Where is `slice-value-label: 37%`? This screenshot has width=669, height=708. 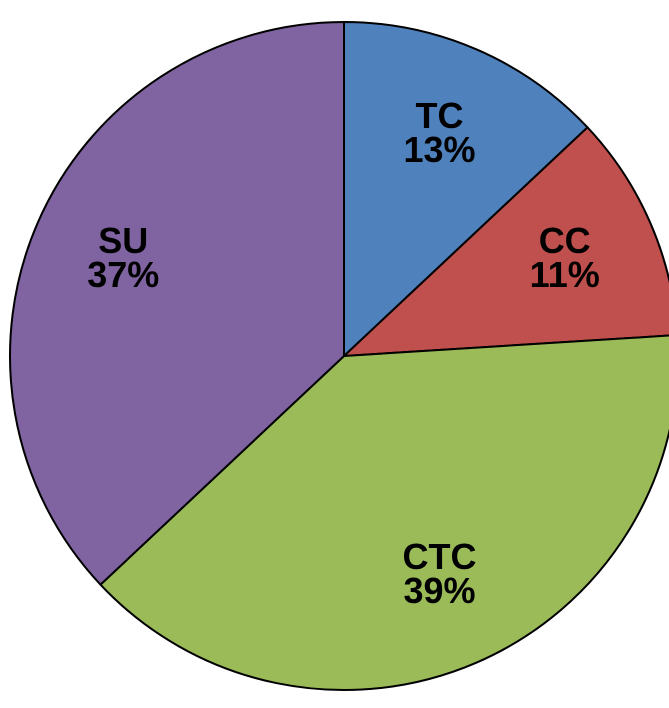 slice-value-label: 37% is located at coordinates (123, 274).